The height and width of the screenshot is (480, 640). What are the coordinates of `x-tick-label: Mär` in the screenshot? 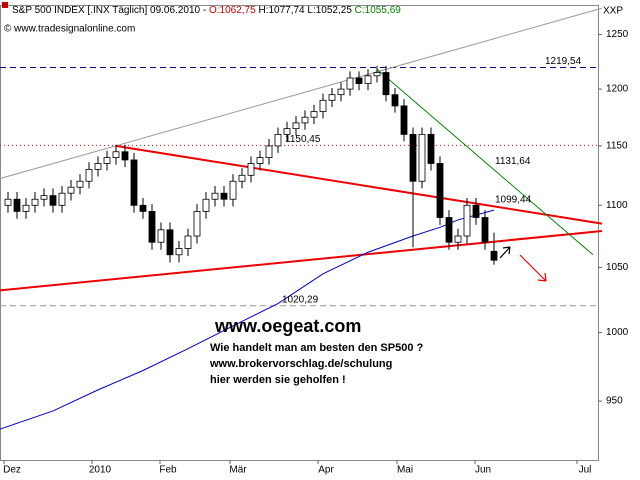 It's located at (238, 470).